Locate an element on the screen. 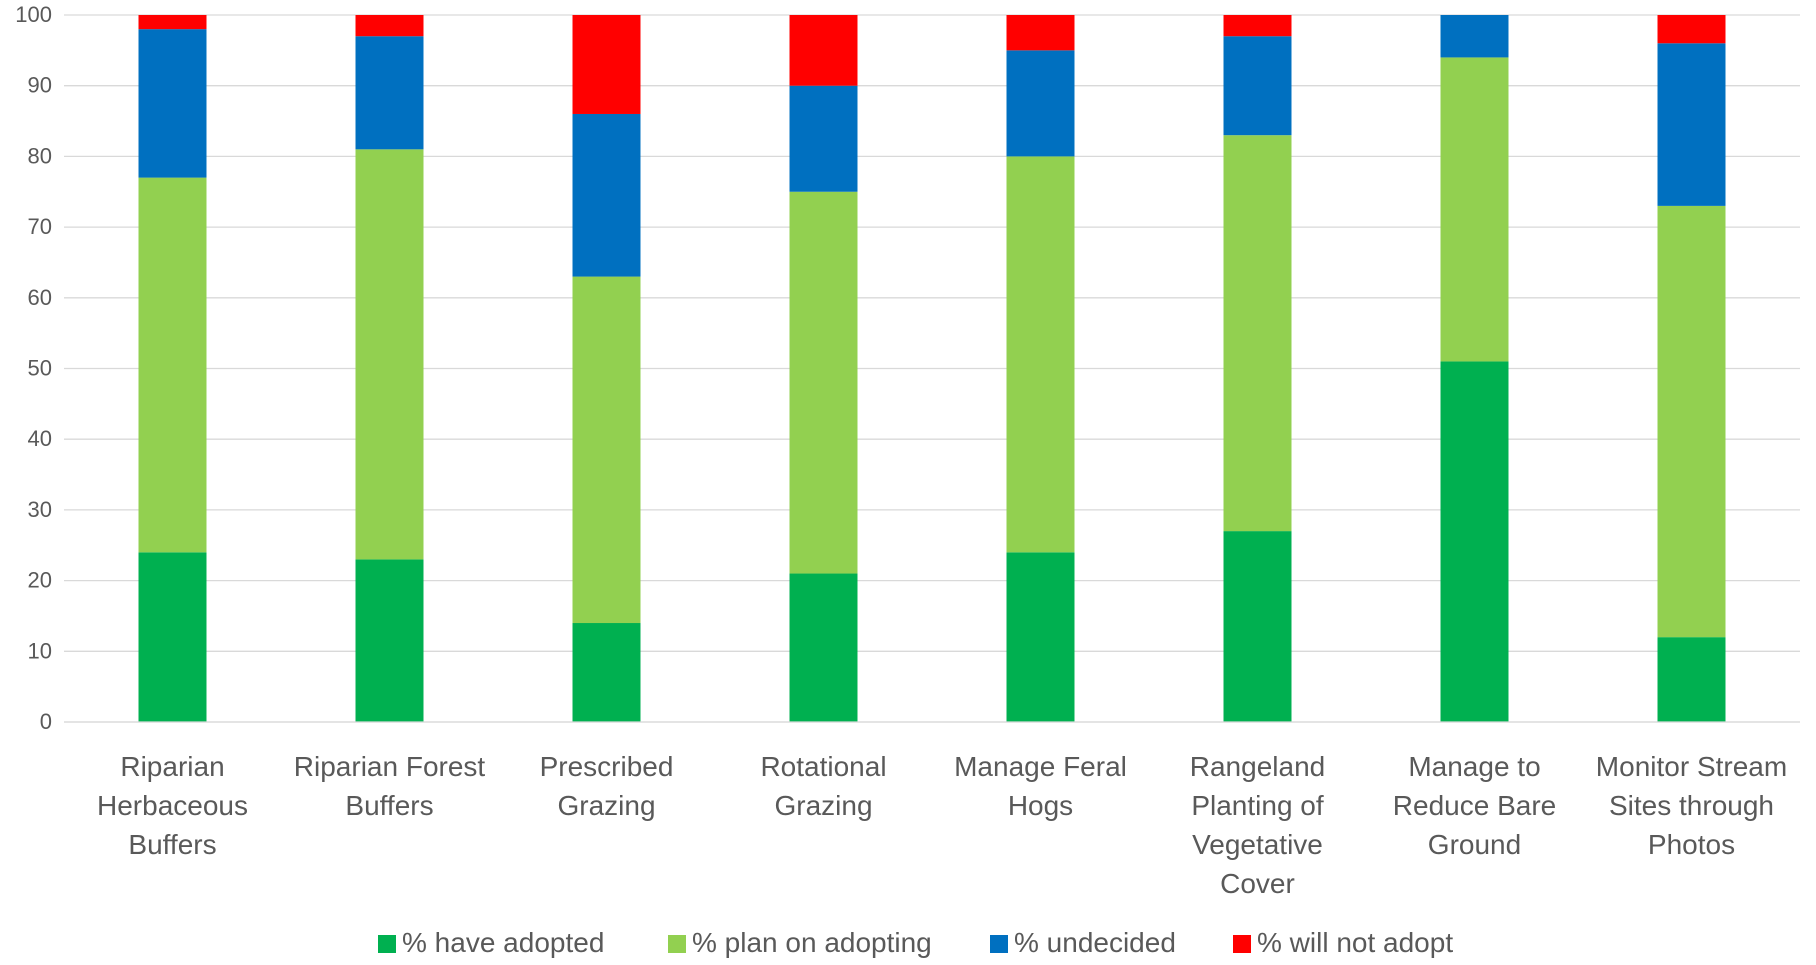 This screenshot has height=965, width=1816. y-tick-label: 80 is located at coordinates (40, 155).